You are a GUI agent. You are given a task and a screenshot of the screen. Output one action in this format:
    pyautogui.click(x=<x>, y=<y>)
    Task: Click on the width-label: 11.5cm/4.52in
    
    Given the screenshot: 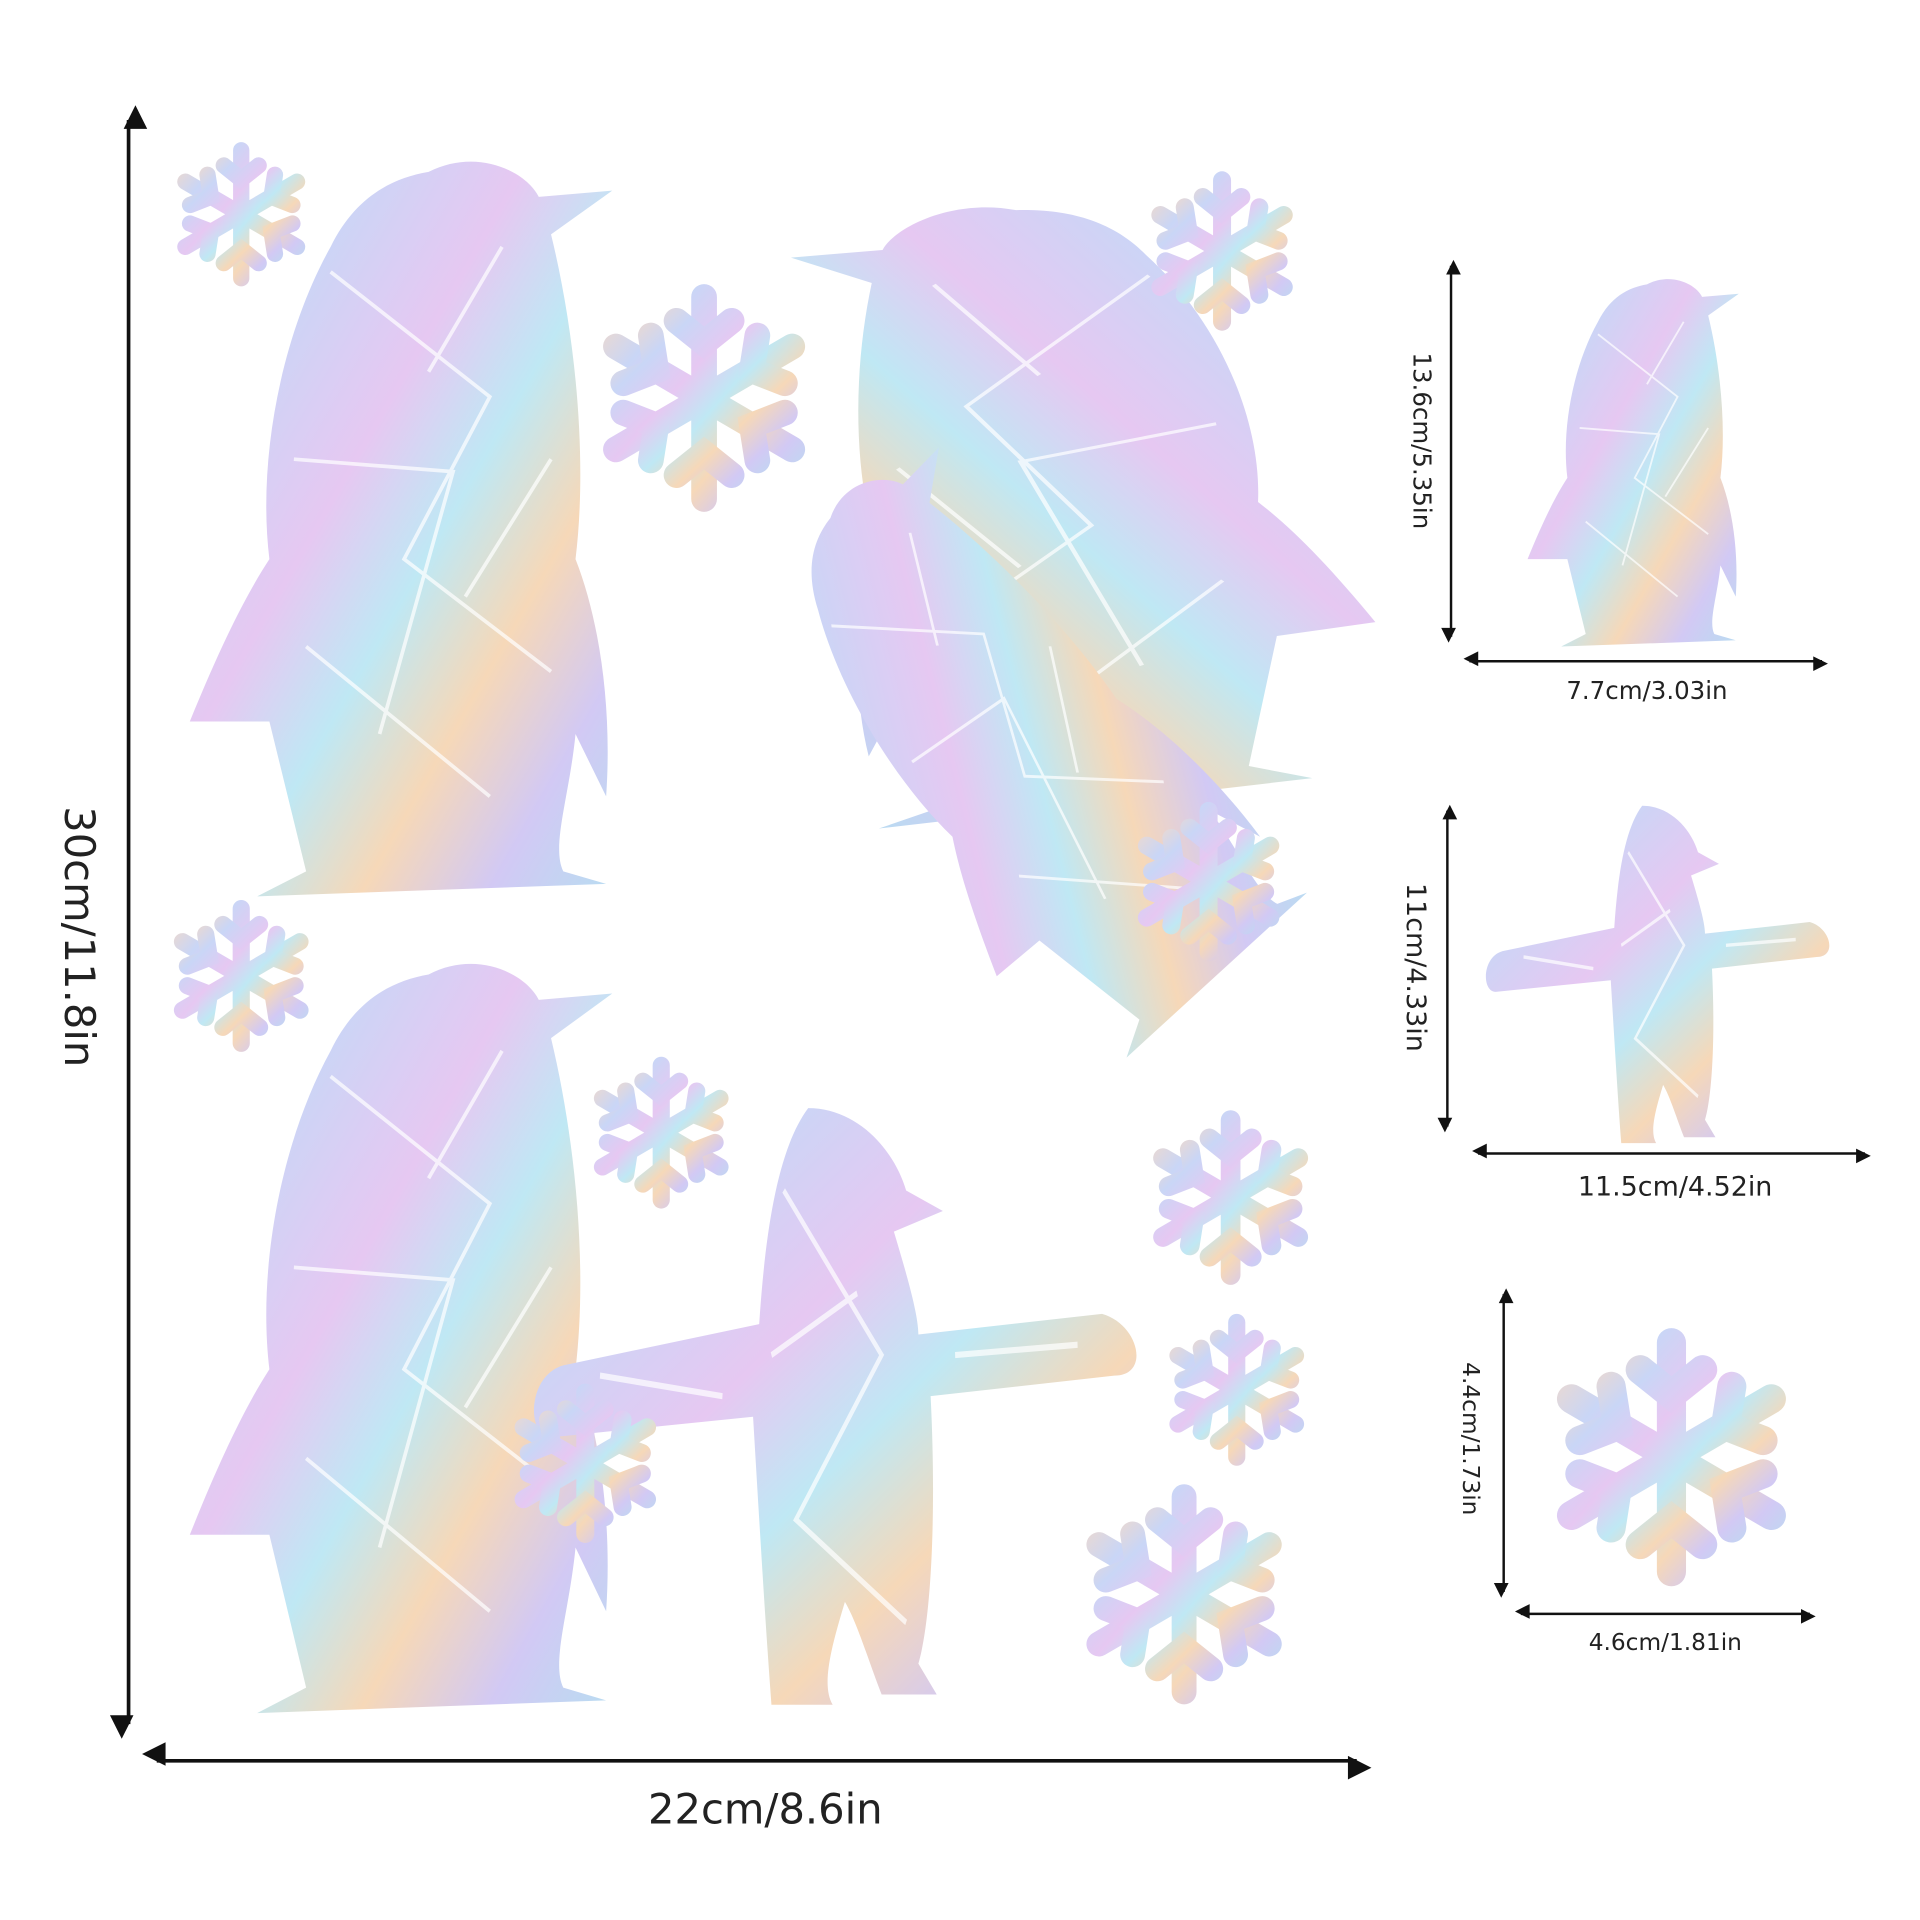 What is the action you would take?
    pyautogui.click(x=1675, y=1186)
    